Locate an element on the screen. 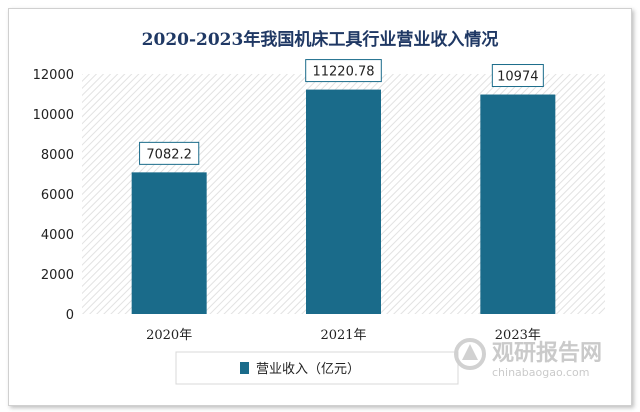  watermark: 观研报告网 chinabaogao.com is located at coordinates (528, 358).